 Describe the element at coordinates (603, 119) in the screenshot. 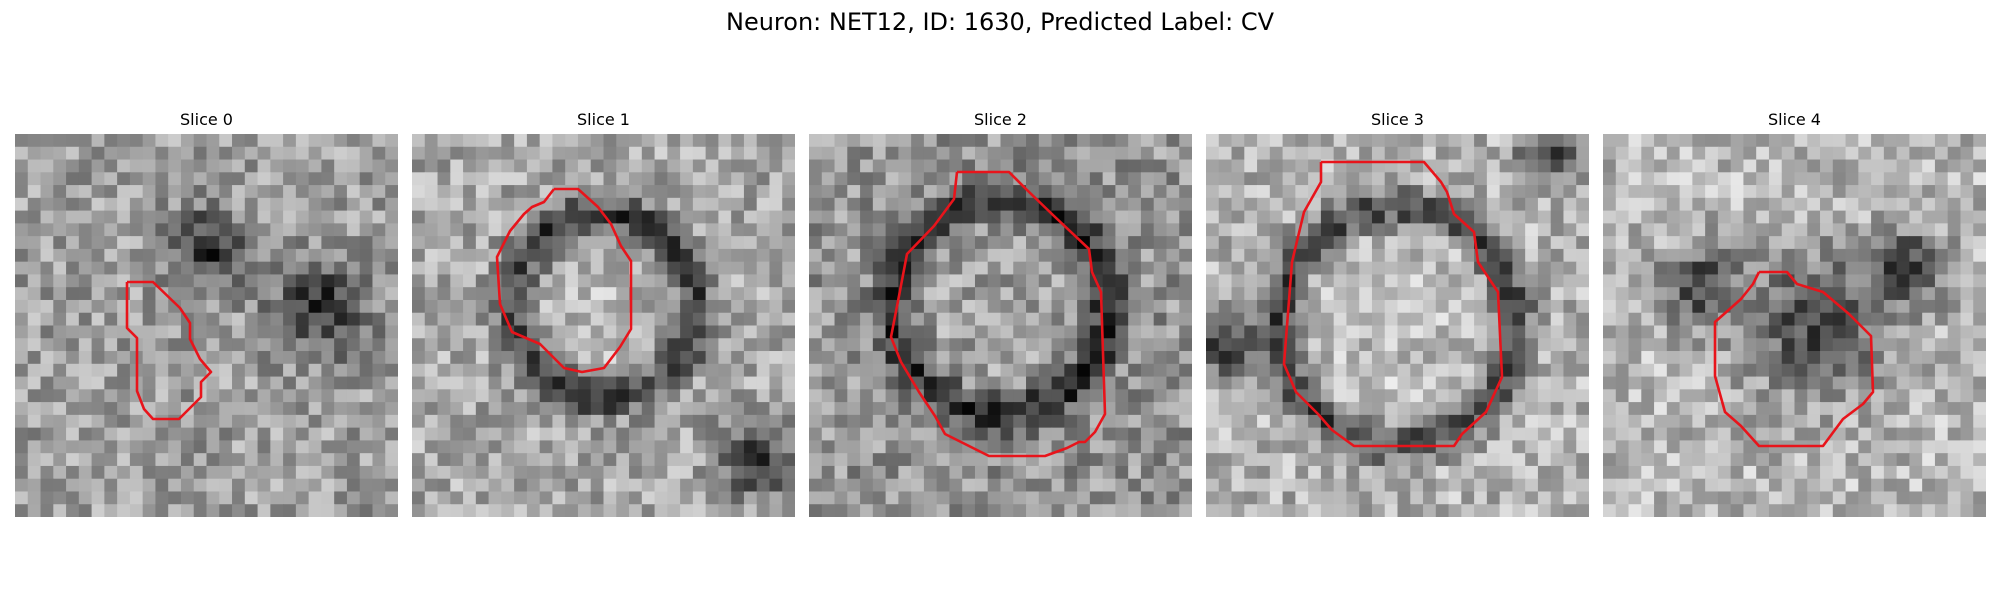

I see `slice-title: Slice 1` at that location.